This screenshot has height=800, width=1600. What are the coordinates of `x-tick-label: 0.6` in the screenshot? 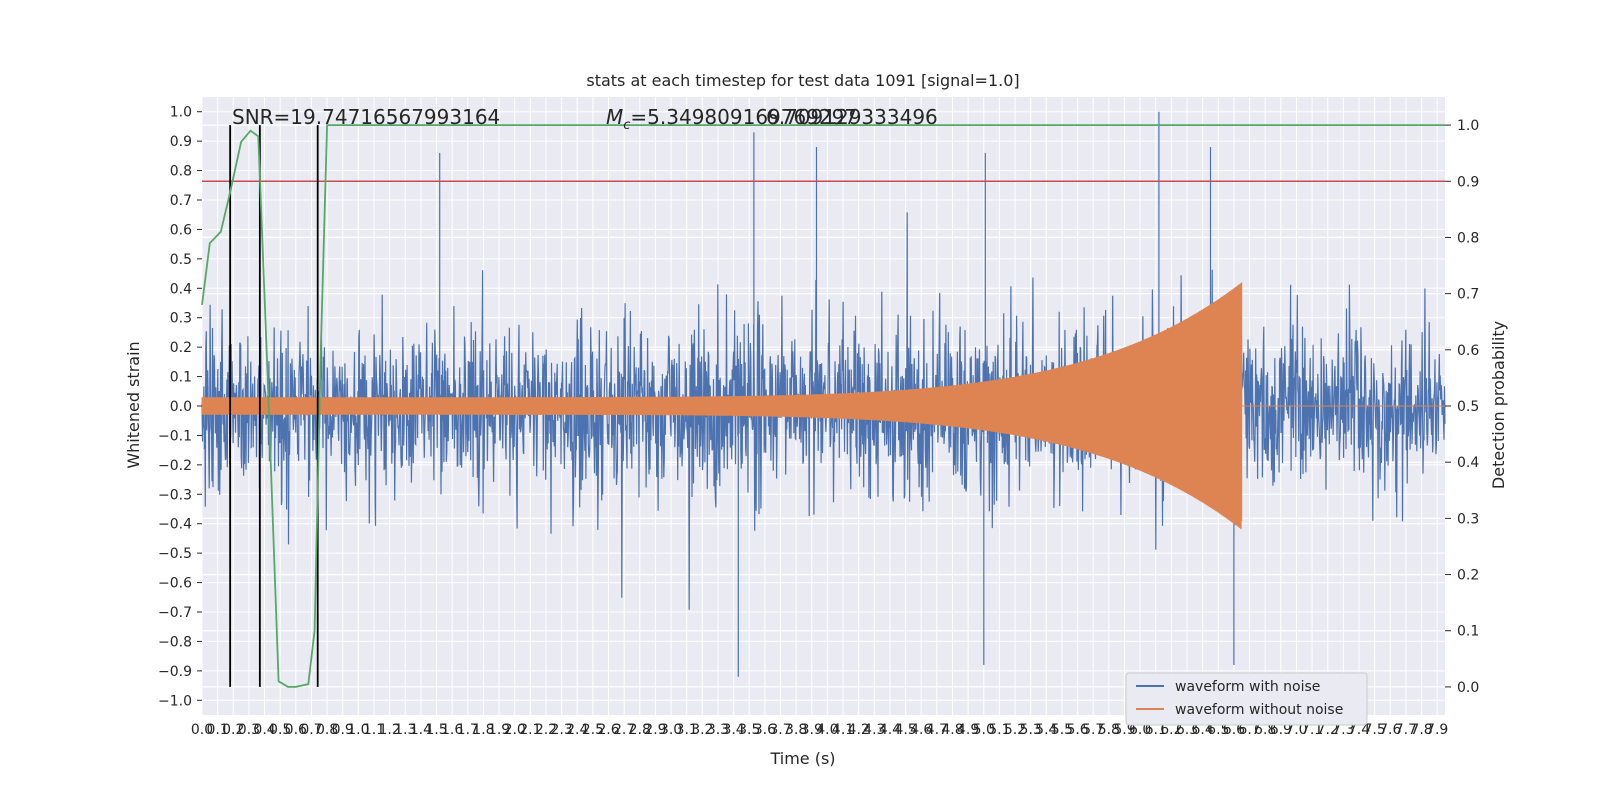 It's located at (296, 730).